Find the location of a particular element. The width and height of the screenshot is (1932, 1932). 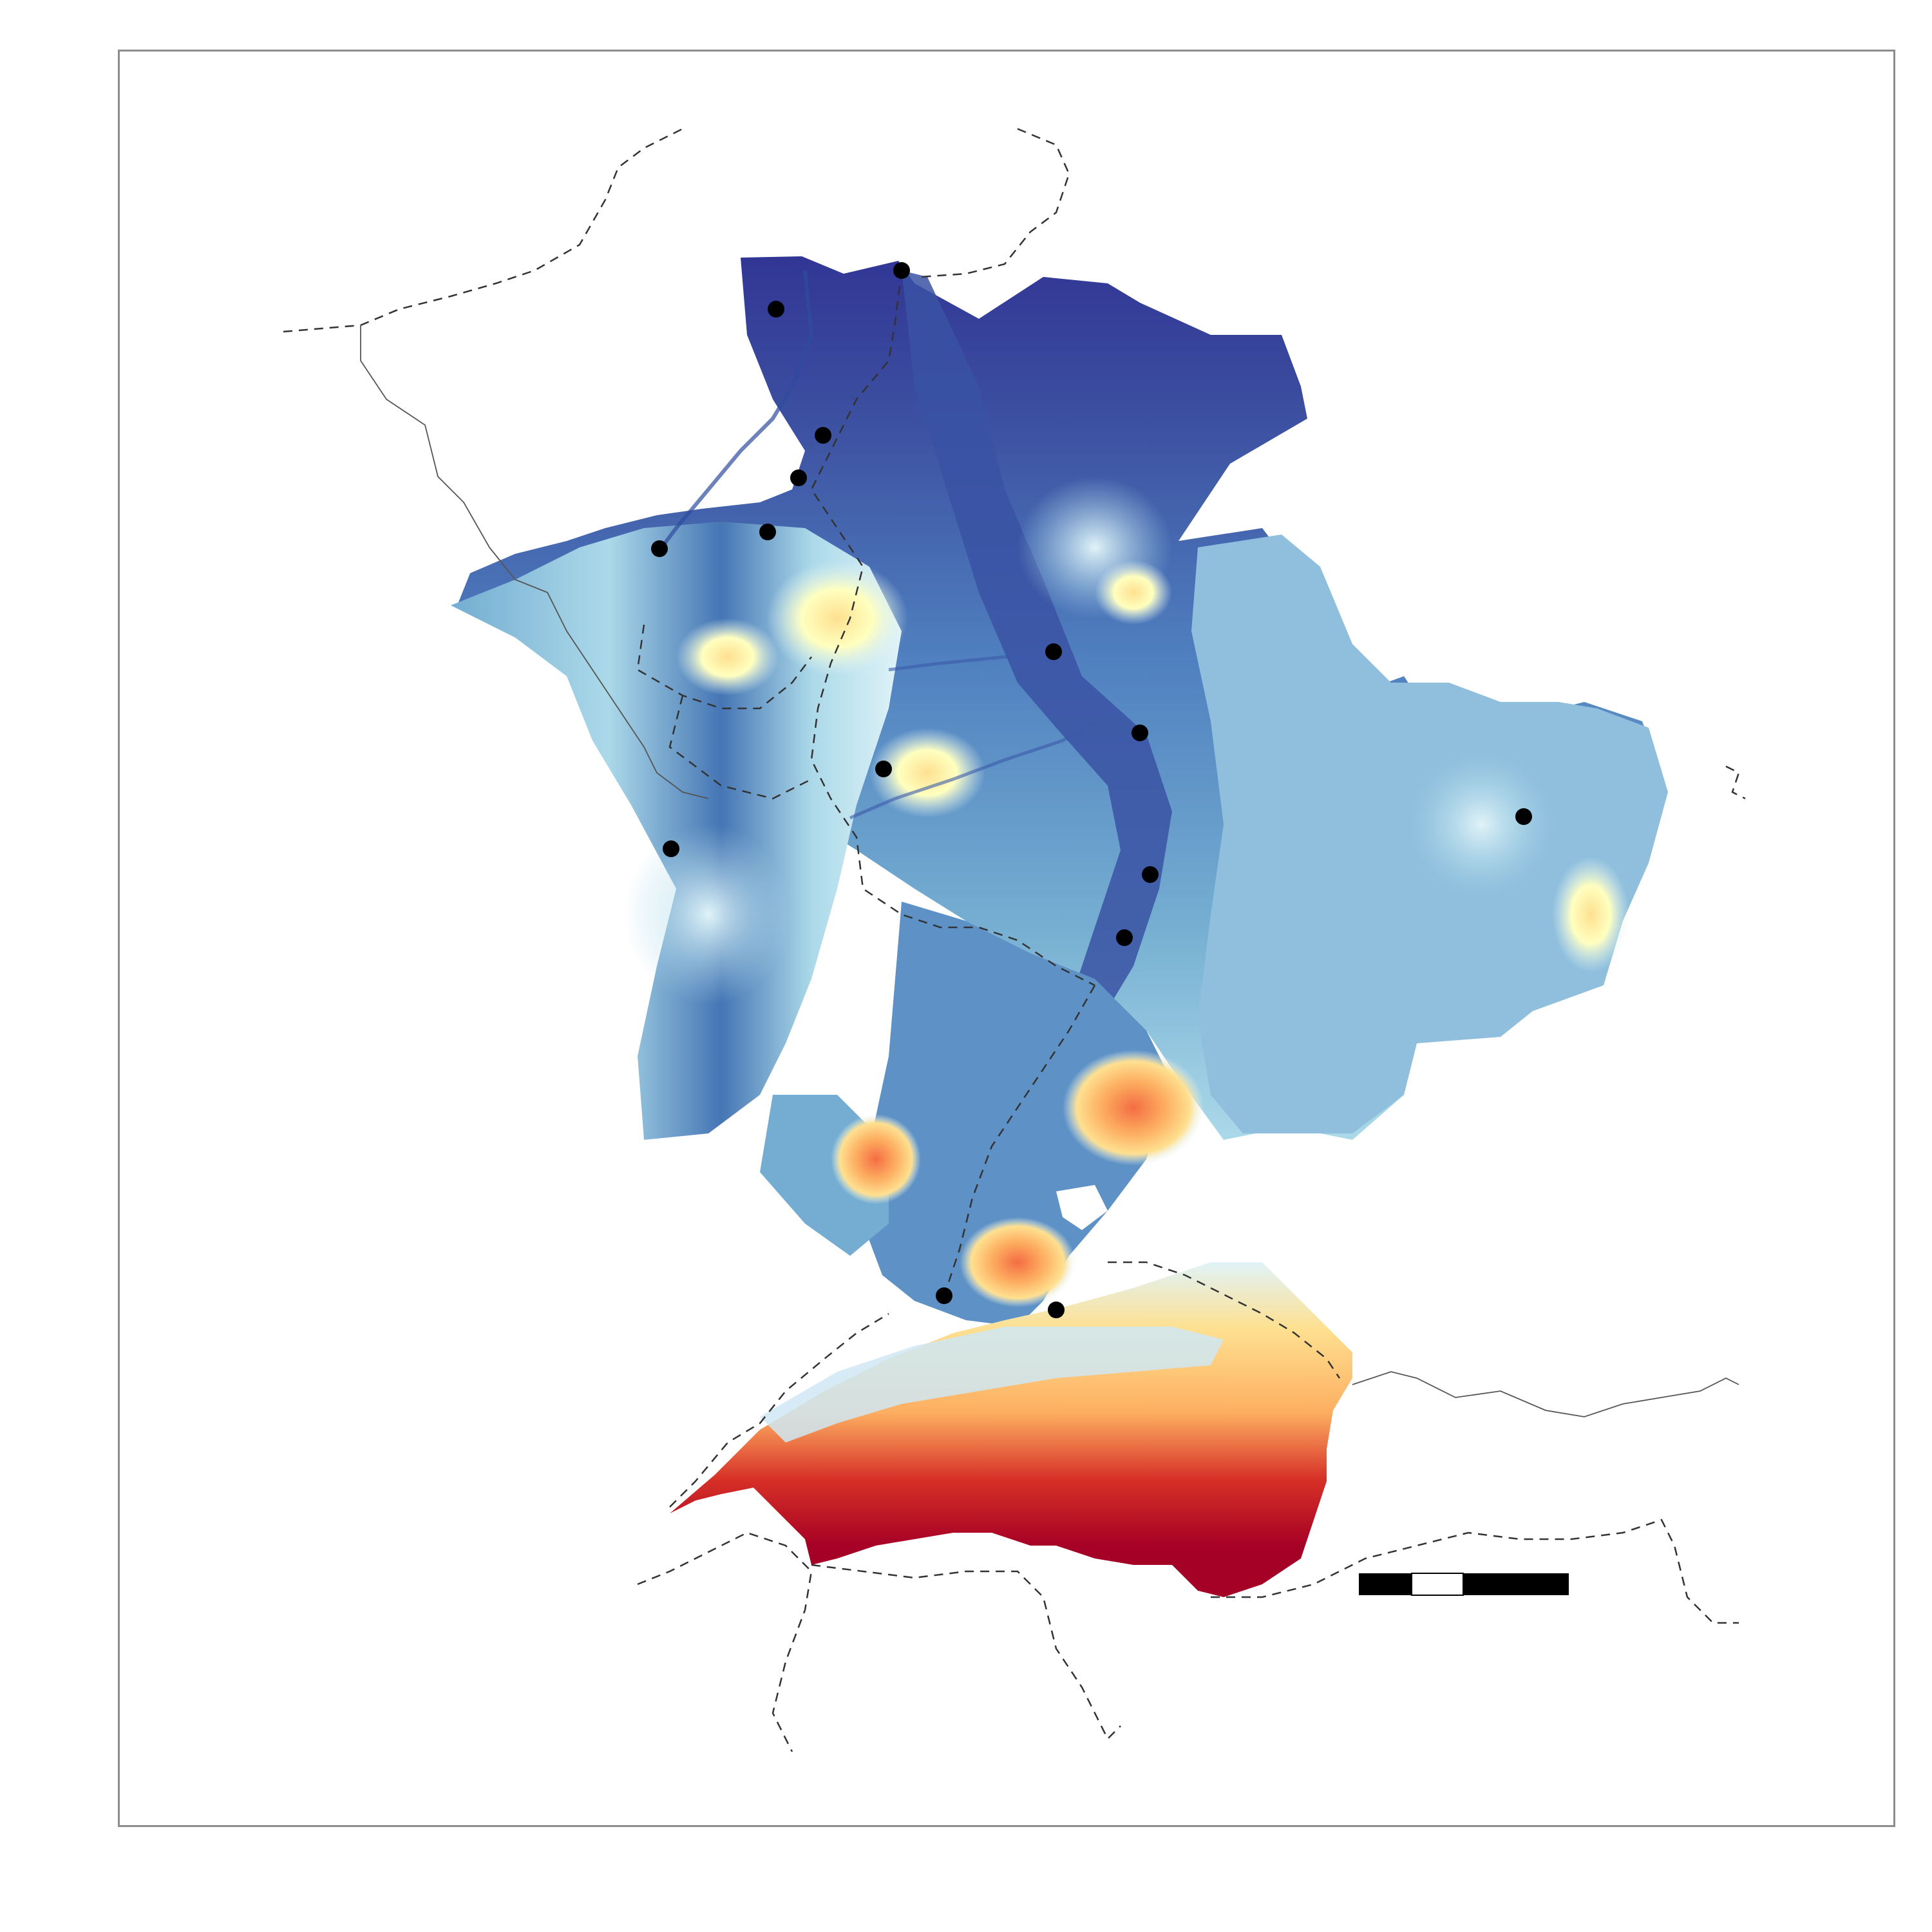

border-east-stub is located at coordinates (1735, 782).